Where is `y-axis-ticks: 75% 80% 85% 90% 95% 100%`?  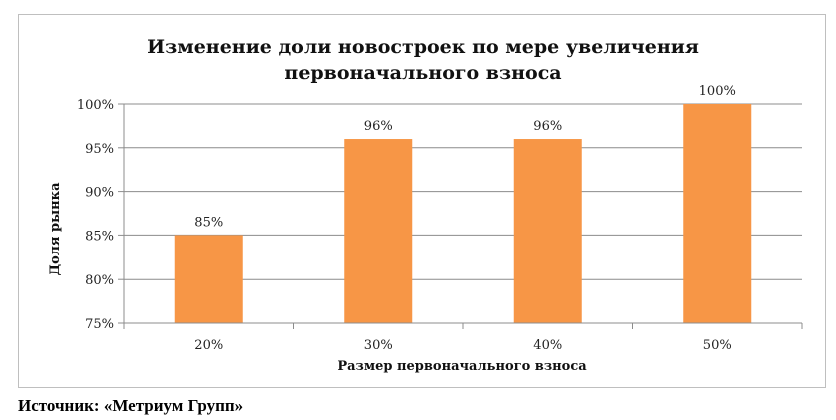
y-axis-ticks: 75% 80% 85% 90% 95% 100% is located at coordinates (95, 215).